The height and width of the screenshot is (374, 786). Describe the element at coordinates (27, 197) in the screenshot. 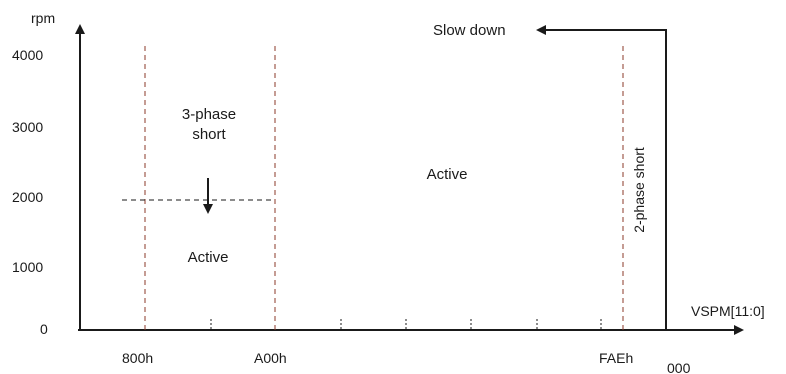

I see `y-tick-label-2000: 2000` at that location.